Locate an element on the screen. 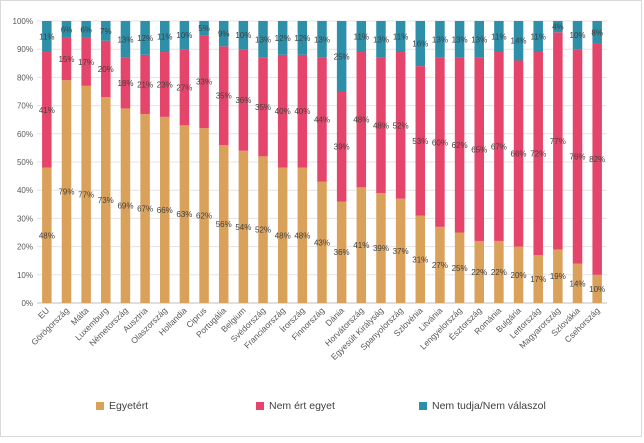 The height and width of the screenshot is (443, 644). y-tick-label: 0% is located at coordinates (27, 303).